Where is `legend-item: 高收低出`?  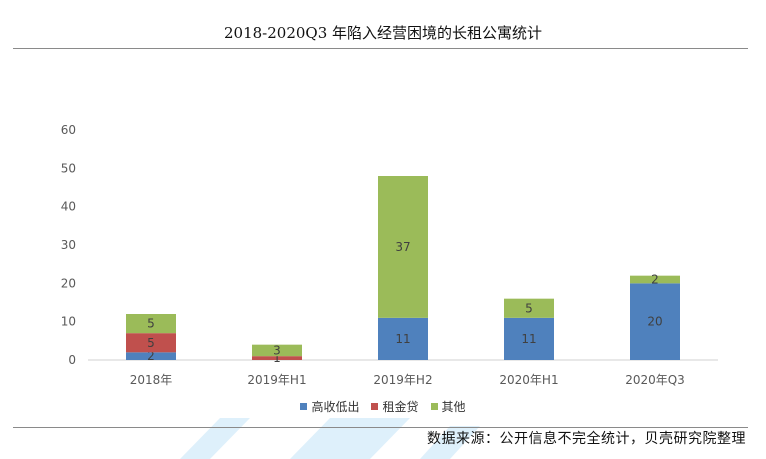 legend-item: 高收低出 is located at coordinates (329, 406).